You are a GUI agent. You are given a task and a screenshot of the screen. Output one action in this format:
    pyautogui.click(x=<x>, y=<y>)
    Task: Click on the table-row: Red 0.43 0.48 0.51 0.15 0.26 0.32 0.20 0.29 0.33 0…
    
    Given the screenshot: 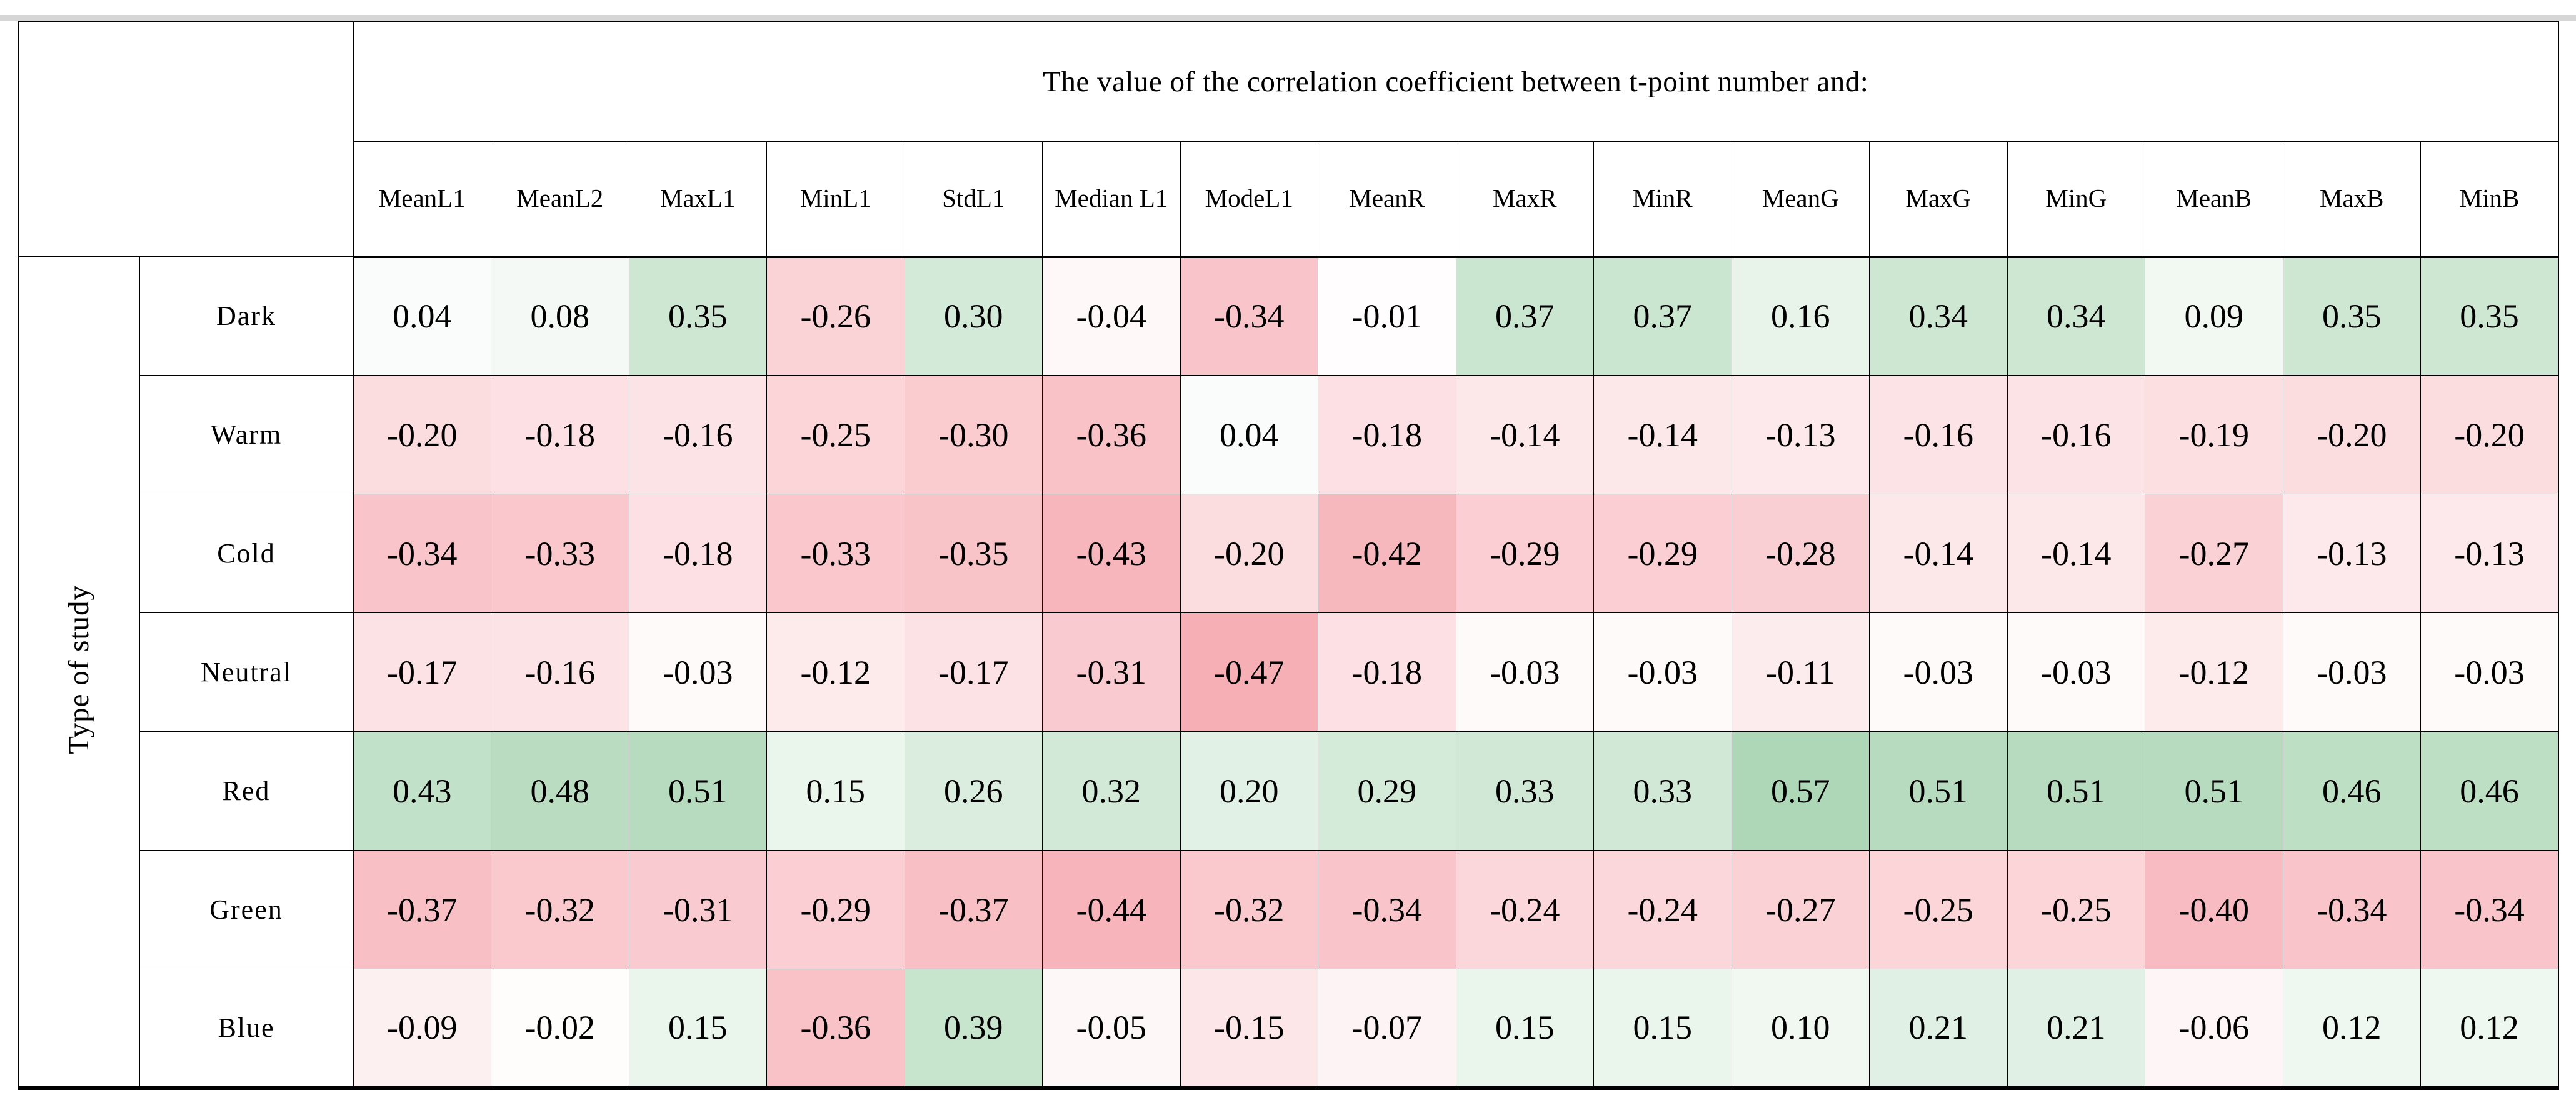 What is the action you would take?
    pyautogui.click(x=1288, y=791)
    